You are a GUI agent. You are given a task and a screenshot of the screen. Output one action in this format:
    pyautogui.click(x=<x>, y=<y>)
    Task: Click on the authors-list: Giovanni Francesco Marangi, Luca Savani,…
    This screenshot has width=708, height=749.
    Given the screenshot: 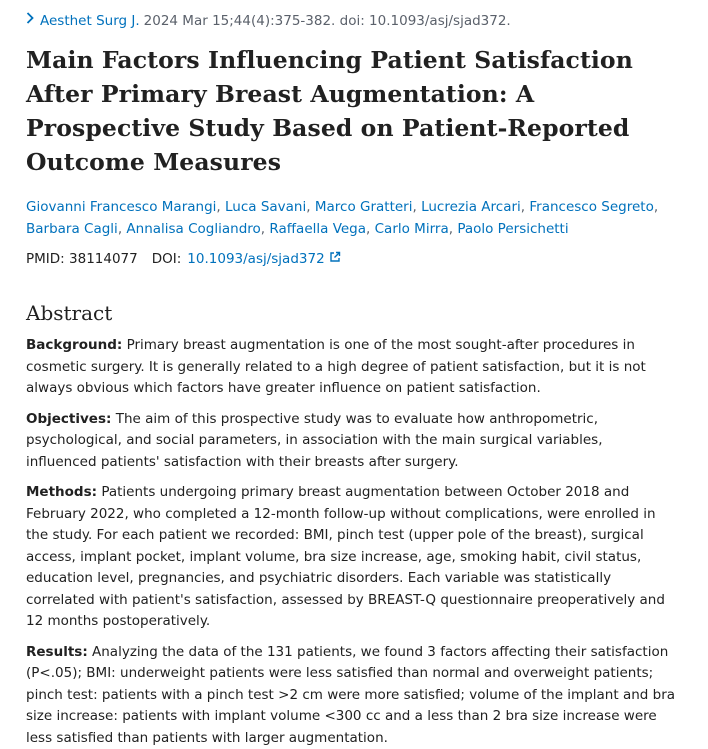 What is the action you would take?
    pyautogui.click(x=354, y=218)
    